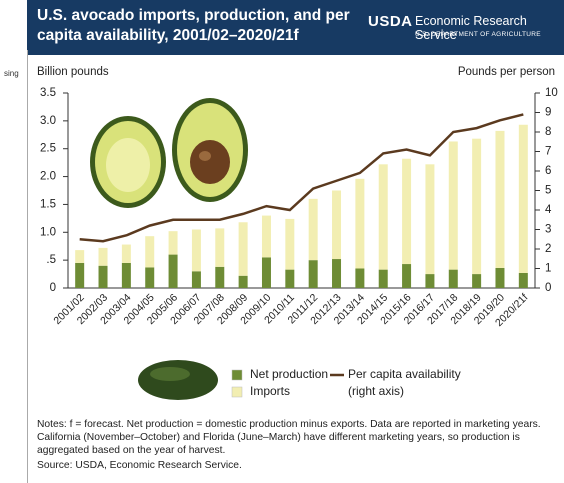 The width and height of the screenshot is (564, 483). What do you see at coordinates (270, 391) in the screenshot?
I see `legend-label: Imports` at bounding box center [270, 391].